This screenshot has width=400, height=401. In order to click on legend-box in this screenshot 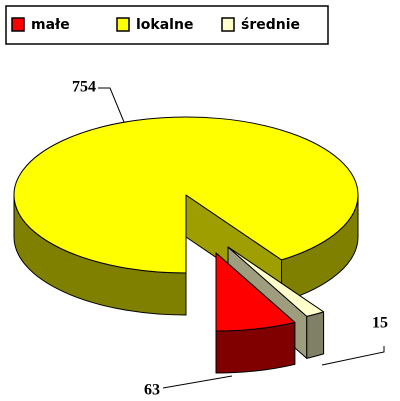, I will do `click(167, 25)`.